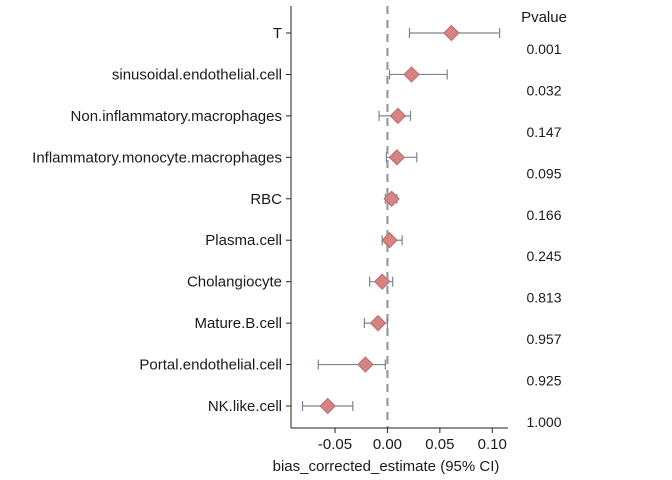  I want to click on errorbar, so click(351, 364).